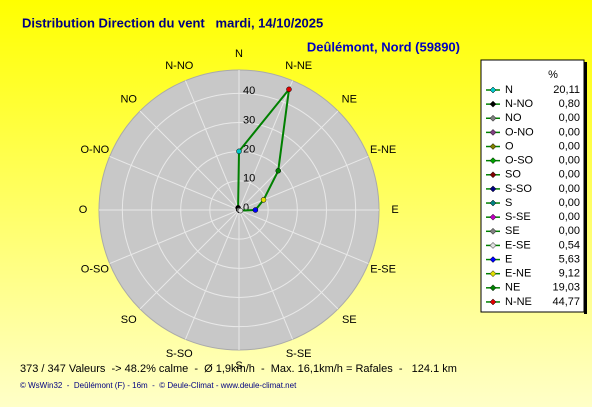 This screenshot has width=592, height=412. What do you see at coordinates (349, 100) in the screenshot?
I see `direction-label: NE` at bounding box center [349, 100].